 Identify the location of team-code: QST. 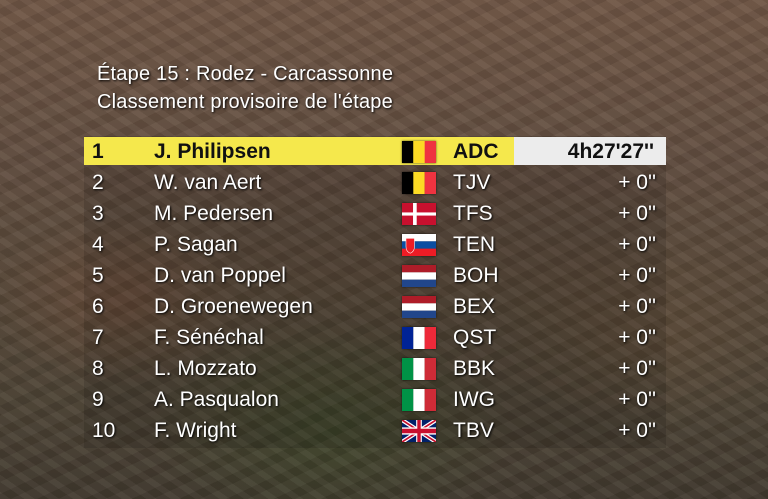
(475, 337).